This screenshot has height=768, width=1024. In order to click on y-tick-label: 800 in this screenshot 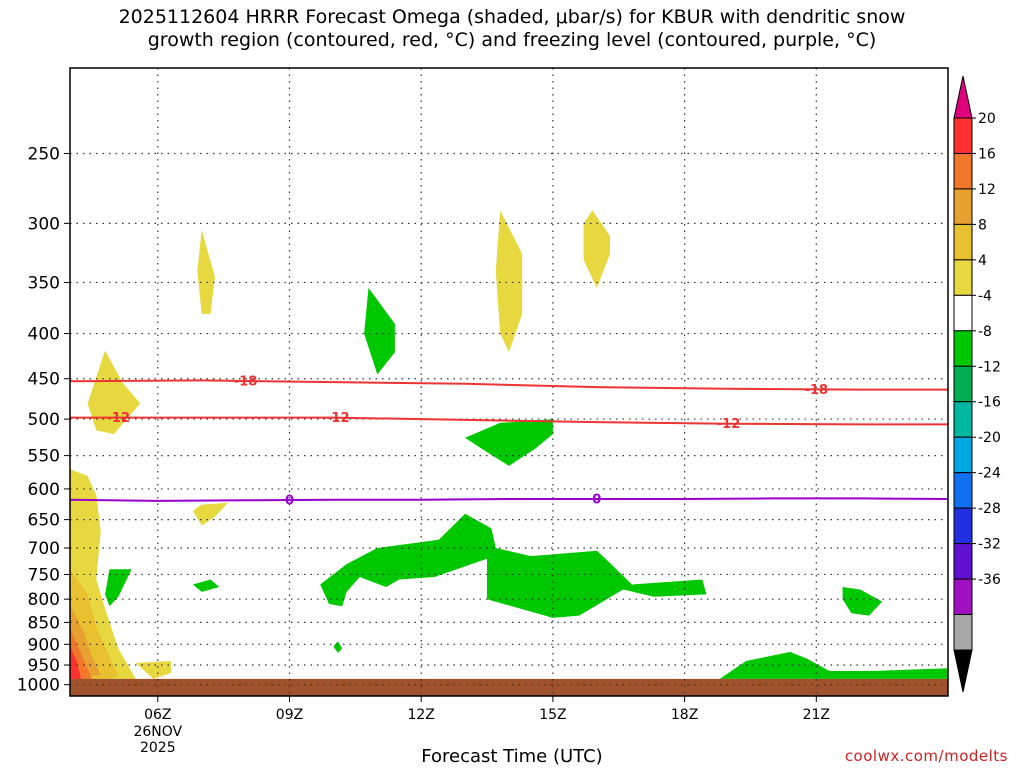, I will do `click(44, 600)`.